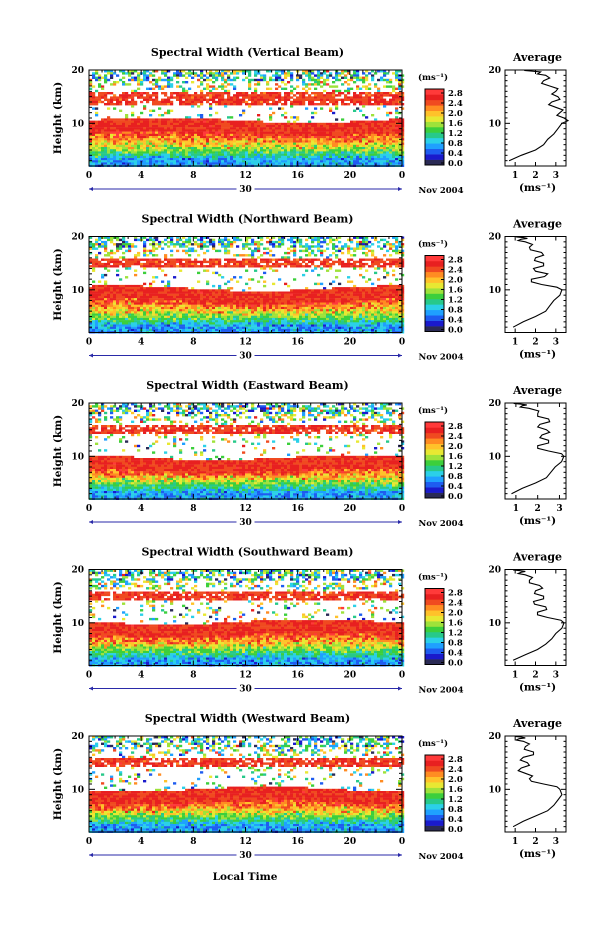  I want to click on colorbar-tick-label: 0.4, so click(455, 154).